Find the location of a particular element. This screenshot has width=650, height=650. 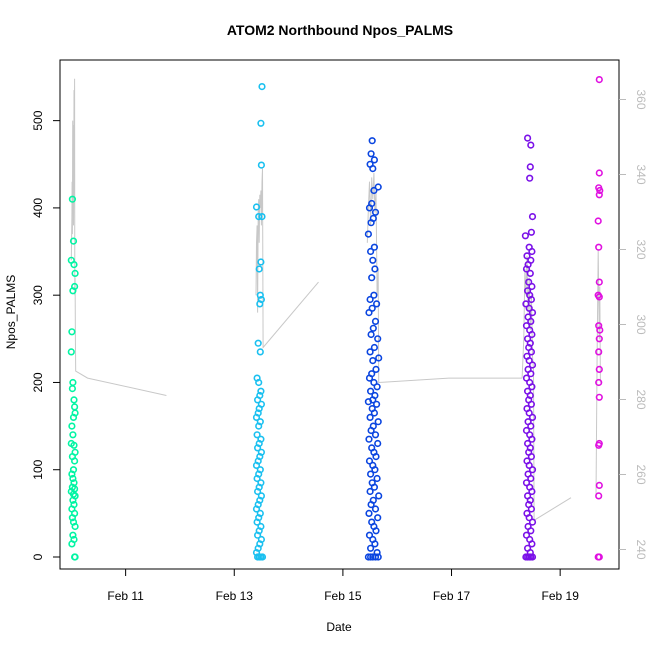

right-y-tick-label-1: 240 is located at coordinates (641, 549).